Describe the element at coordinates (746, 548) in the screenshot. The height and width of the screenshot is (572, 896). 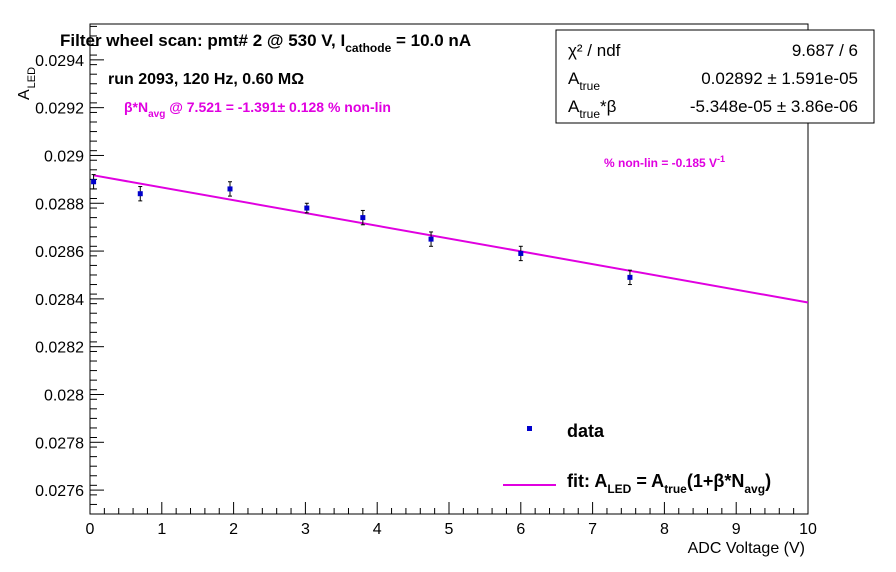
I see `x-axis-label: ADC Voltage (V)` at that location.